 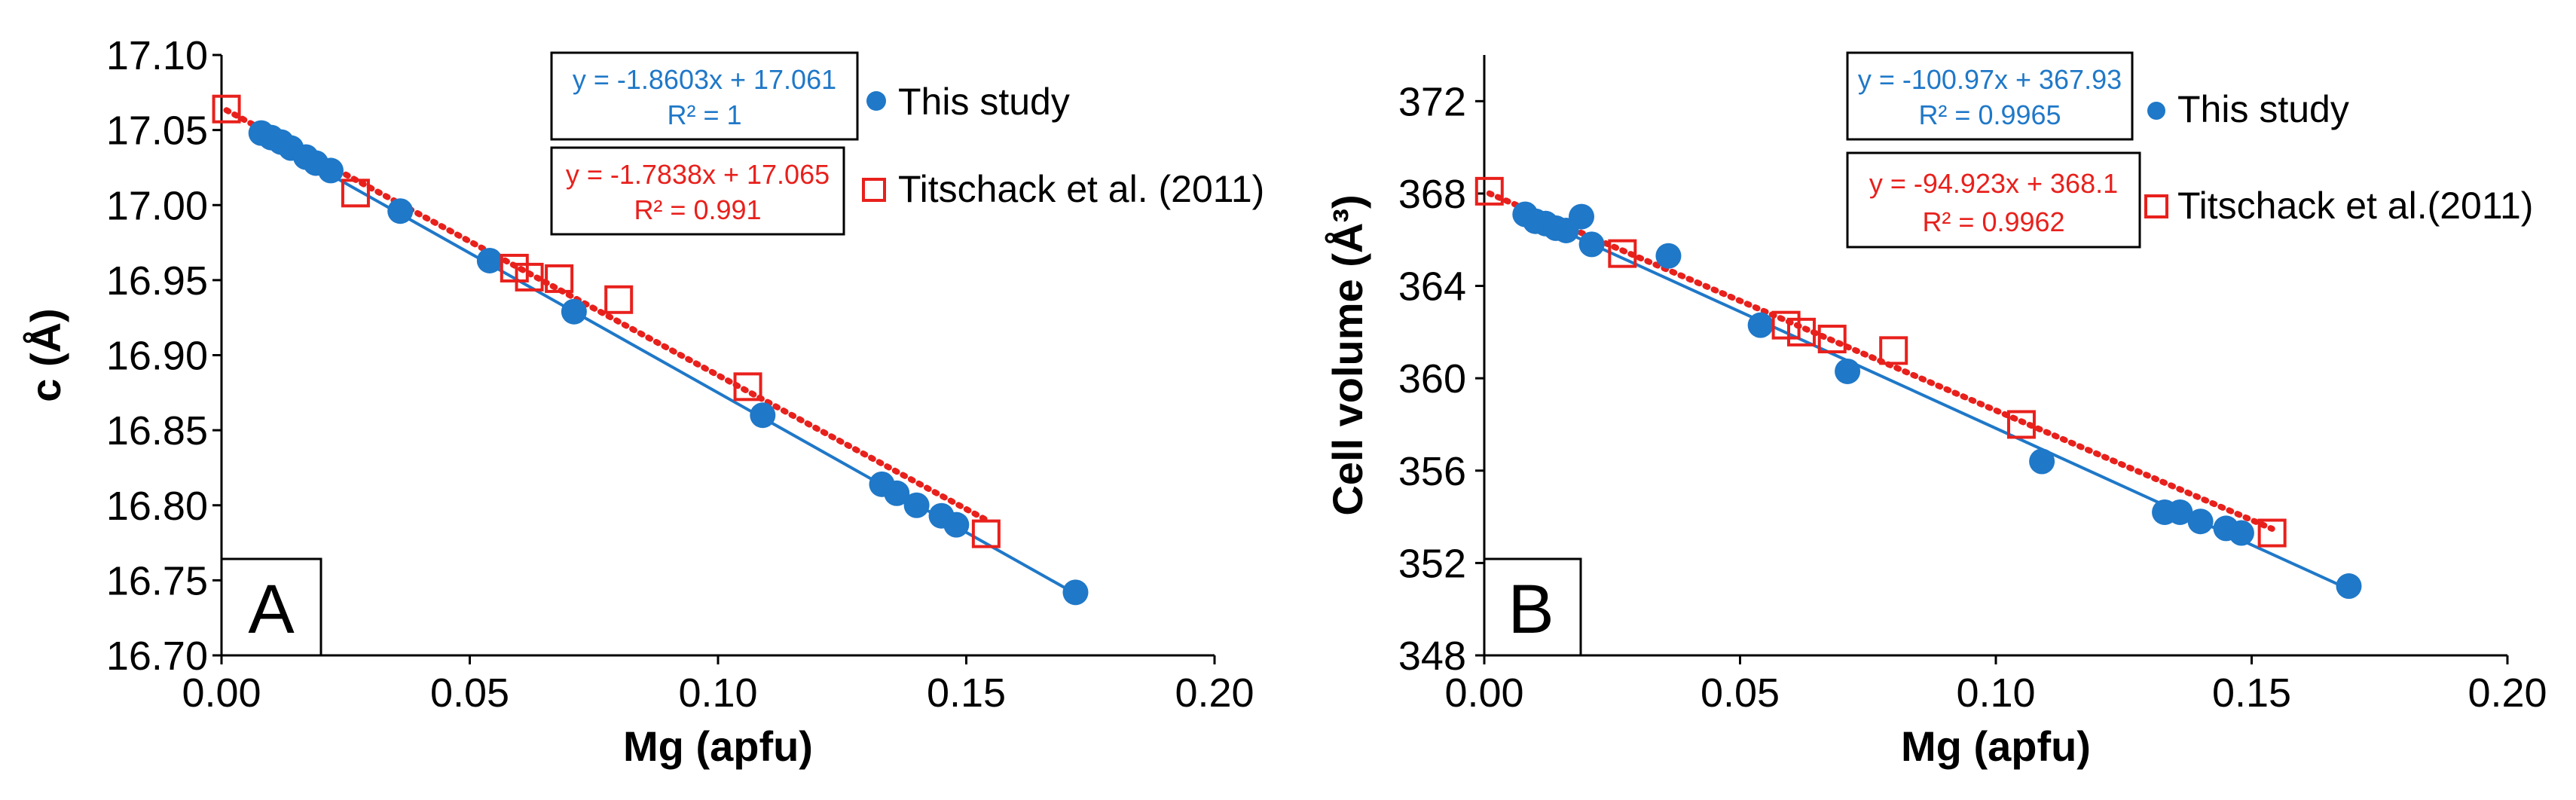 I want to click on equation-this-study-b: y = -100.97x + 367.93, so click(x=1990, y=79).